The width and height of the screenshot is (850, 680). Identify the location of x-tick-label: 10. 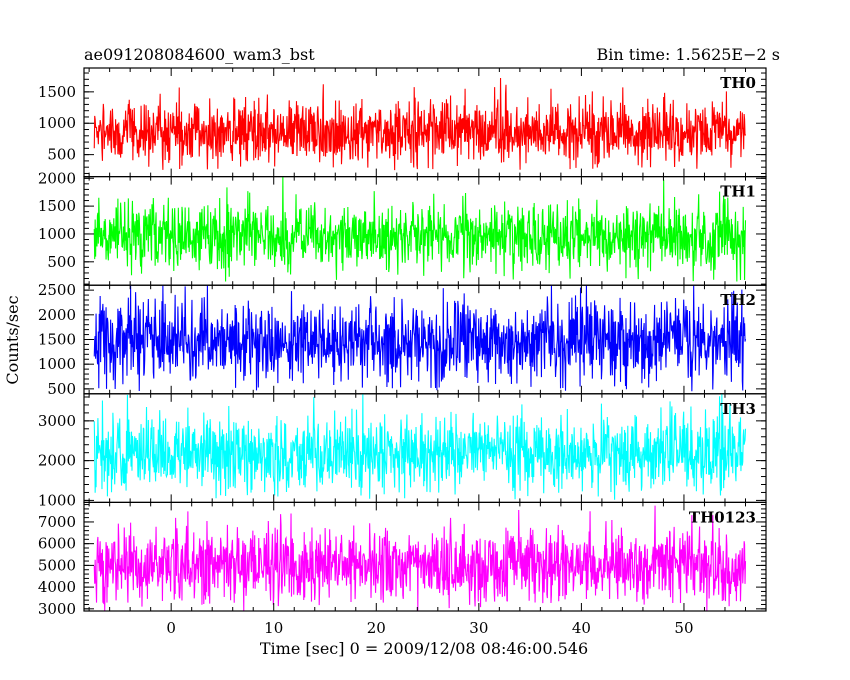
(273, 628).